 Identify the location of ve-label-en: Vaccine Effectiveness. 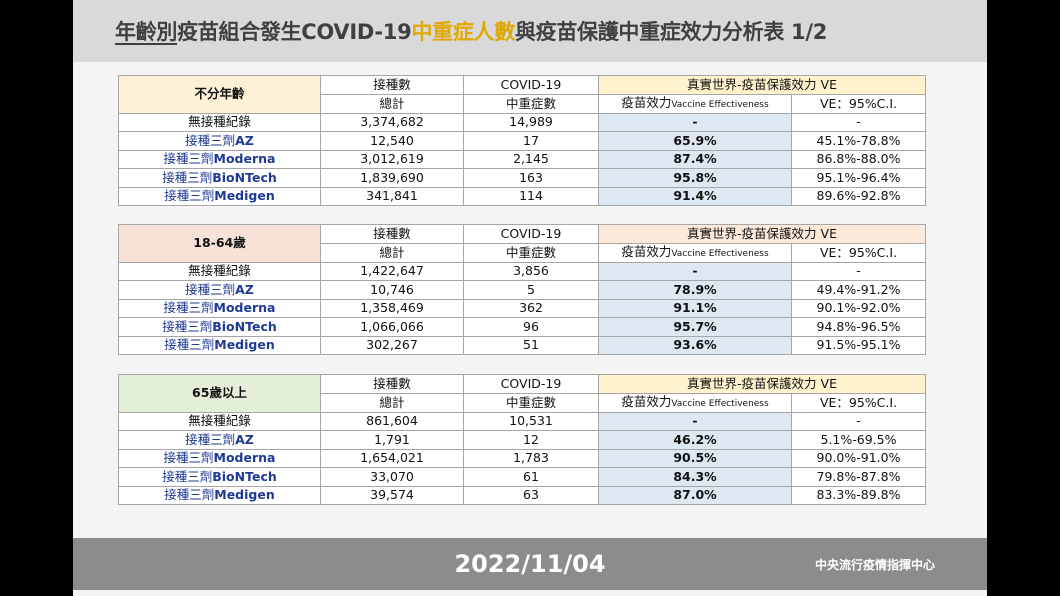
(720, 104).